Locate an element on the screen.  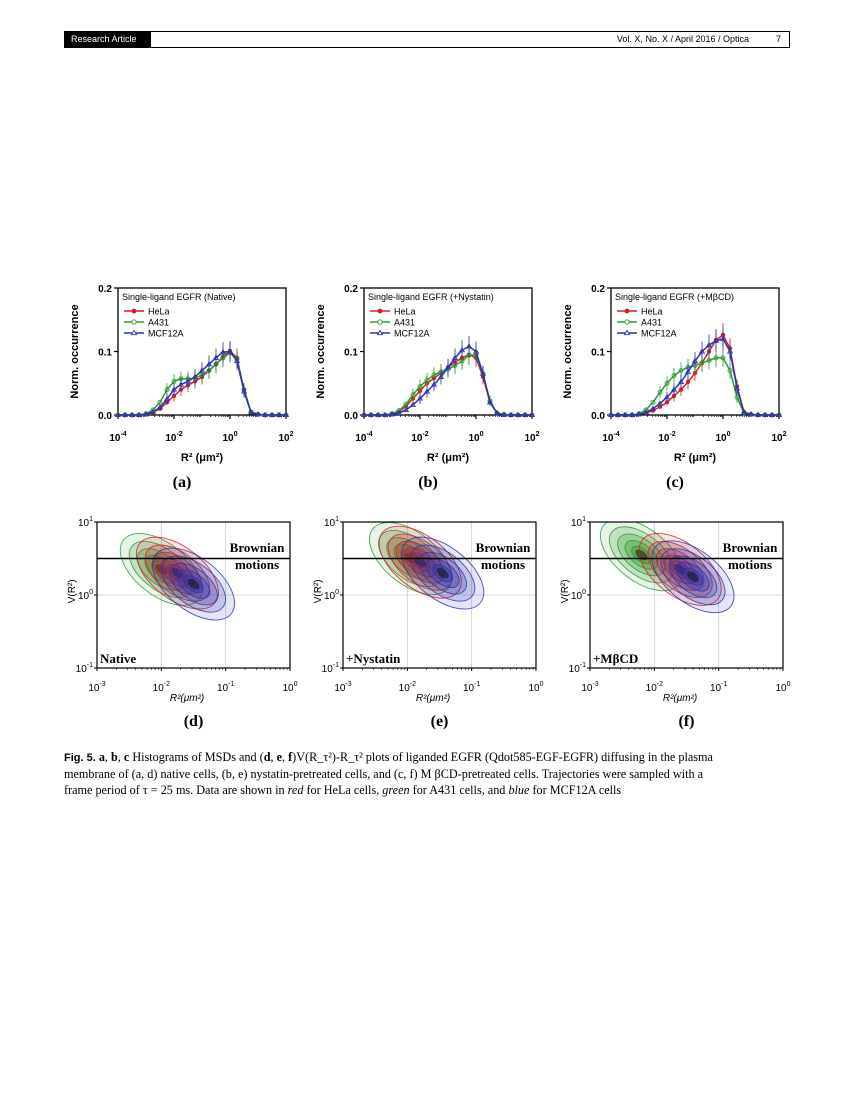
caption-blue: blue is located at coordinates (519, 790).